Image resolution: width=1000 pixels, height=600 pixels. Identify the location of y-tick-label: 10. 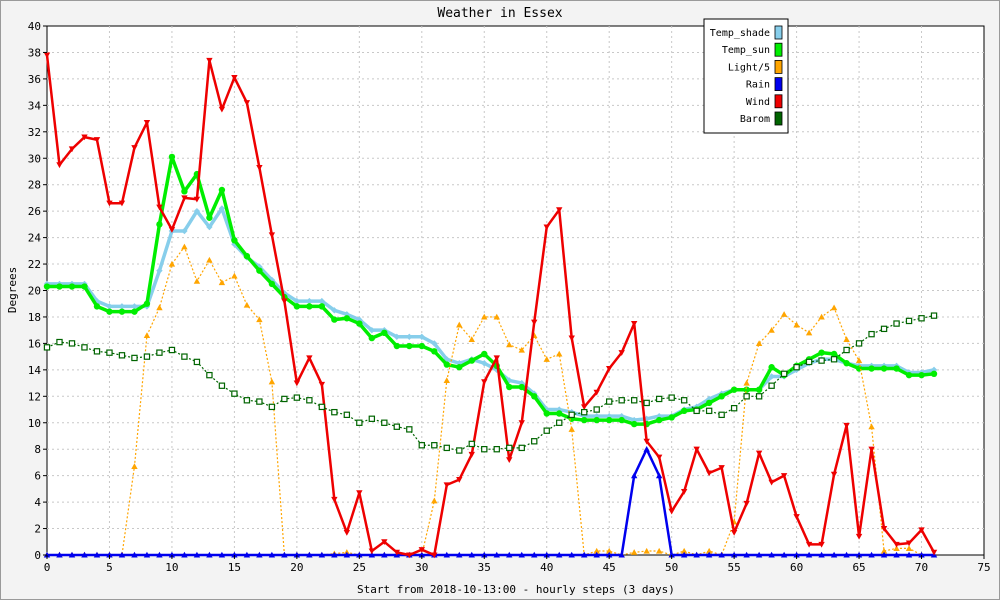
(34, 423).